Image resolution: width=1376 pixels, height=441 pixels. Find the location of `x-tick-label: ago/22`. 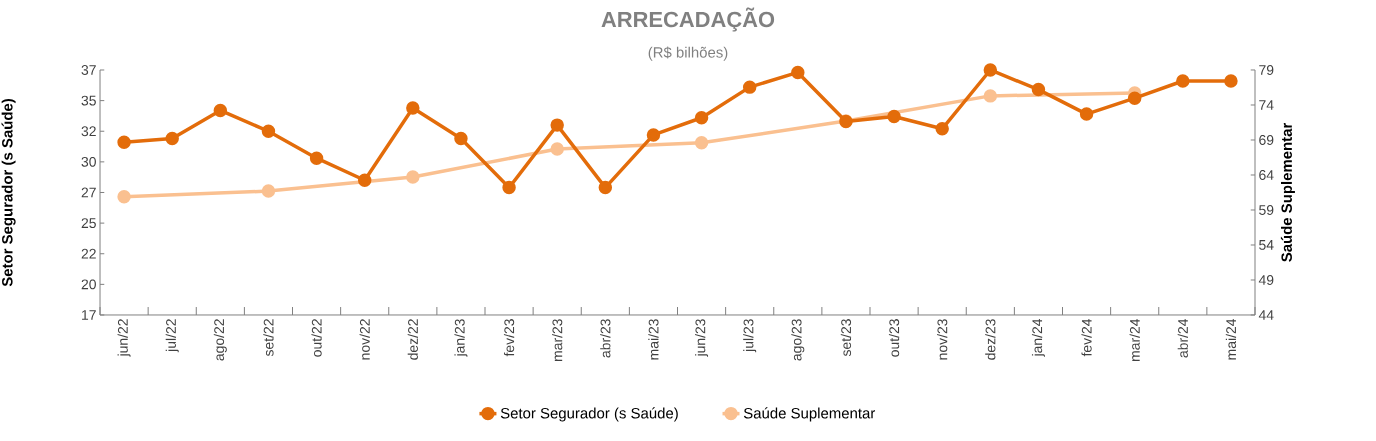

x-tick-label: ago/22 is located at coordinates (220, 340).